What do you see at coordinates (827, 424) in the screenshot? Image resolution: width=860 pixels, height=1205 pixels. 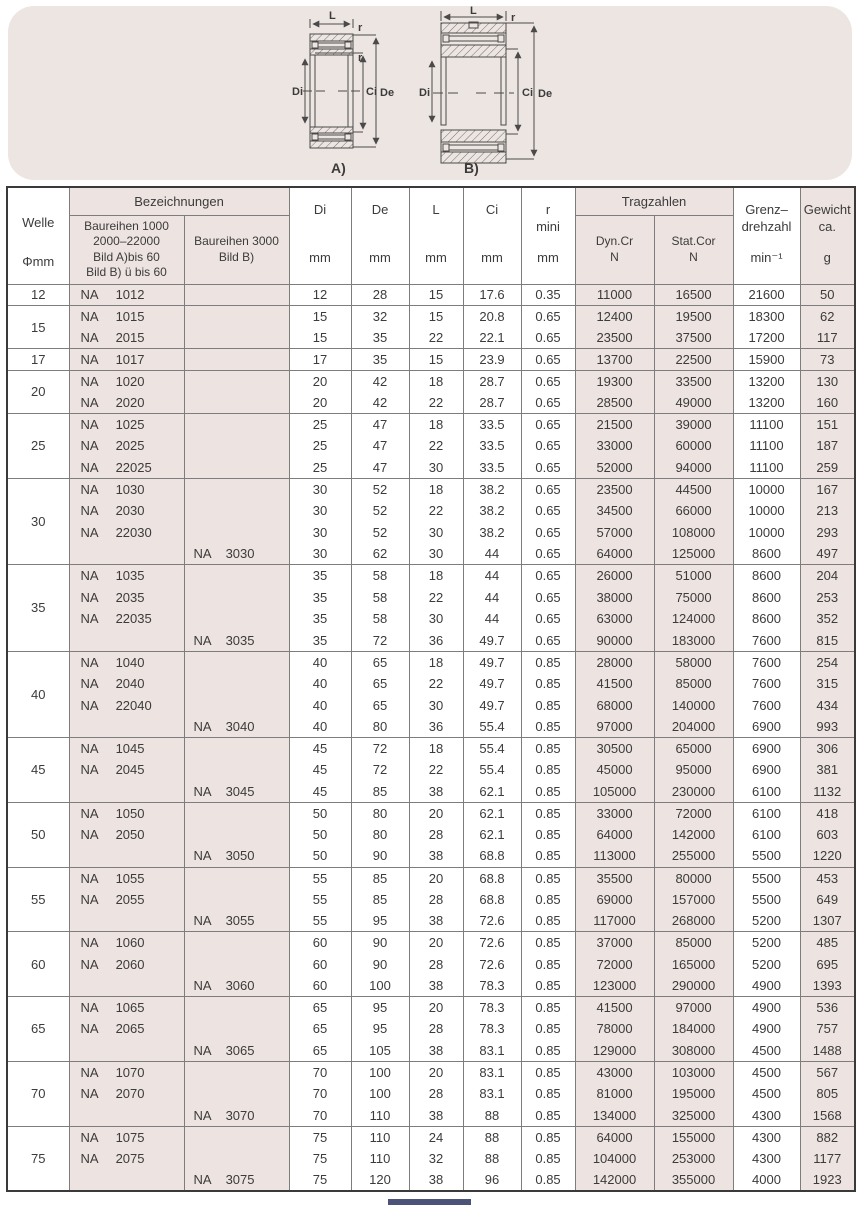 I see `gewicht-cell: 151` at bounding box center [827, 424].